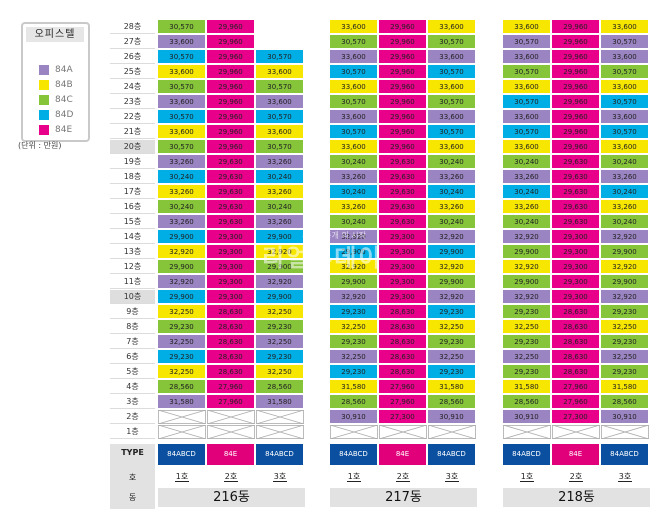 The height and width of the screenshot is (518, 660). I want to click on price-cell: 28,560, so click(625, 402).